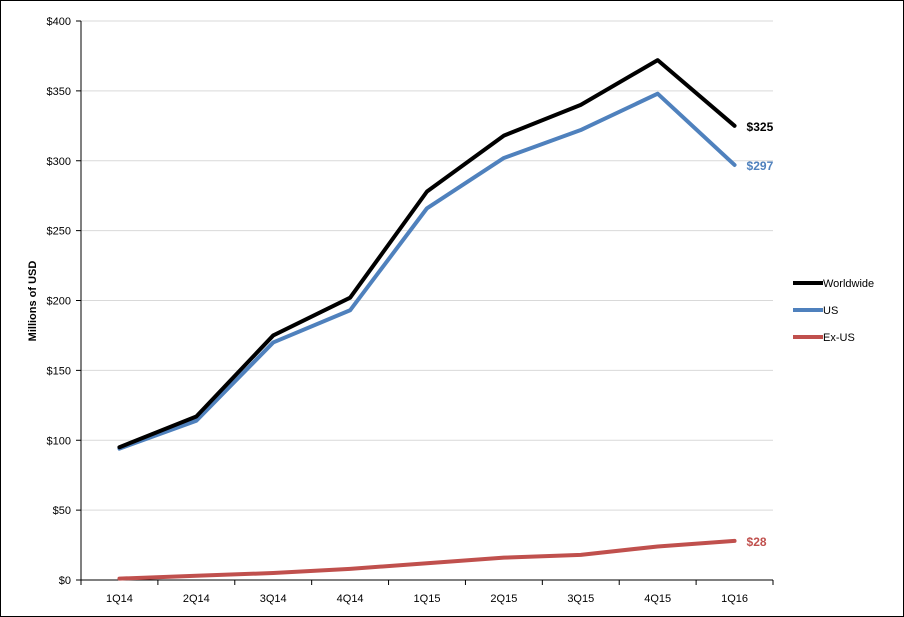  I want to click on y-tick-label: $0, so click(65, 581).